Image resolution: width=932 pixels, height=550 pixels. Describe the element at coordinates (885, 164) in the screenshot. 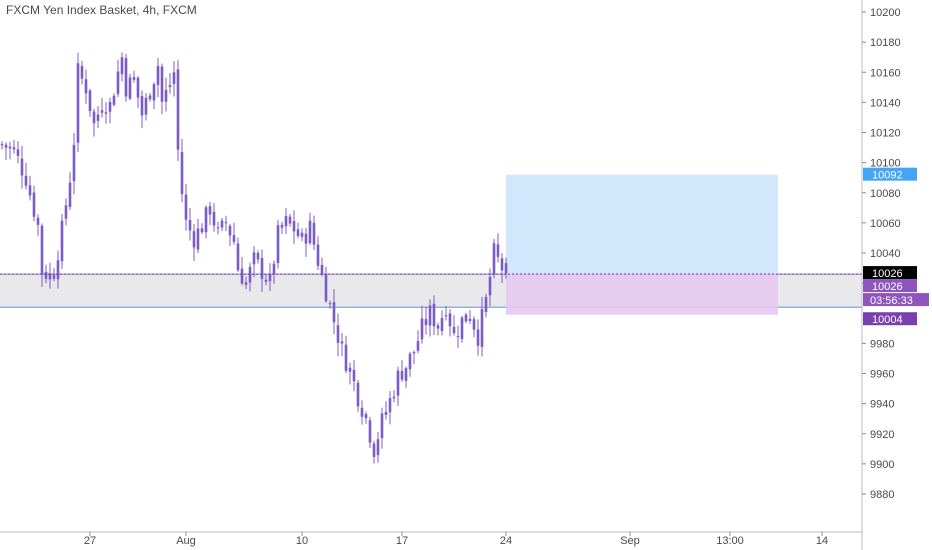

I see `y-tick-label: 10100` at that location.